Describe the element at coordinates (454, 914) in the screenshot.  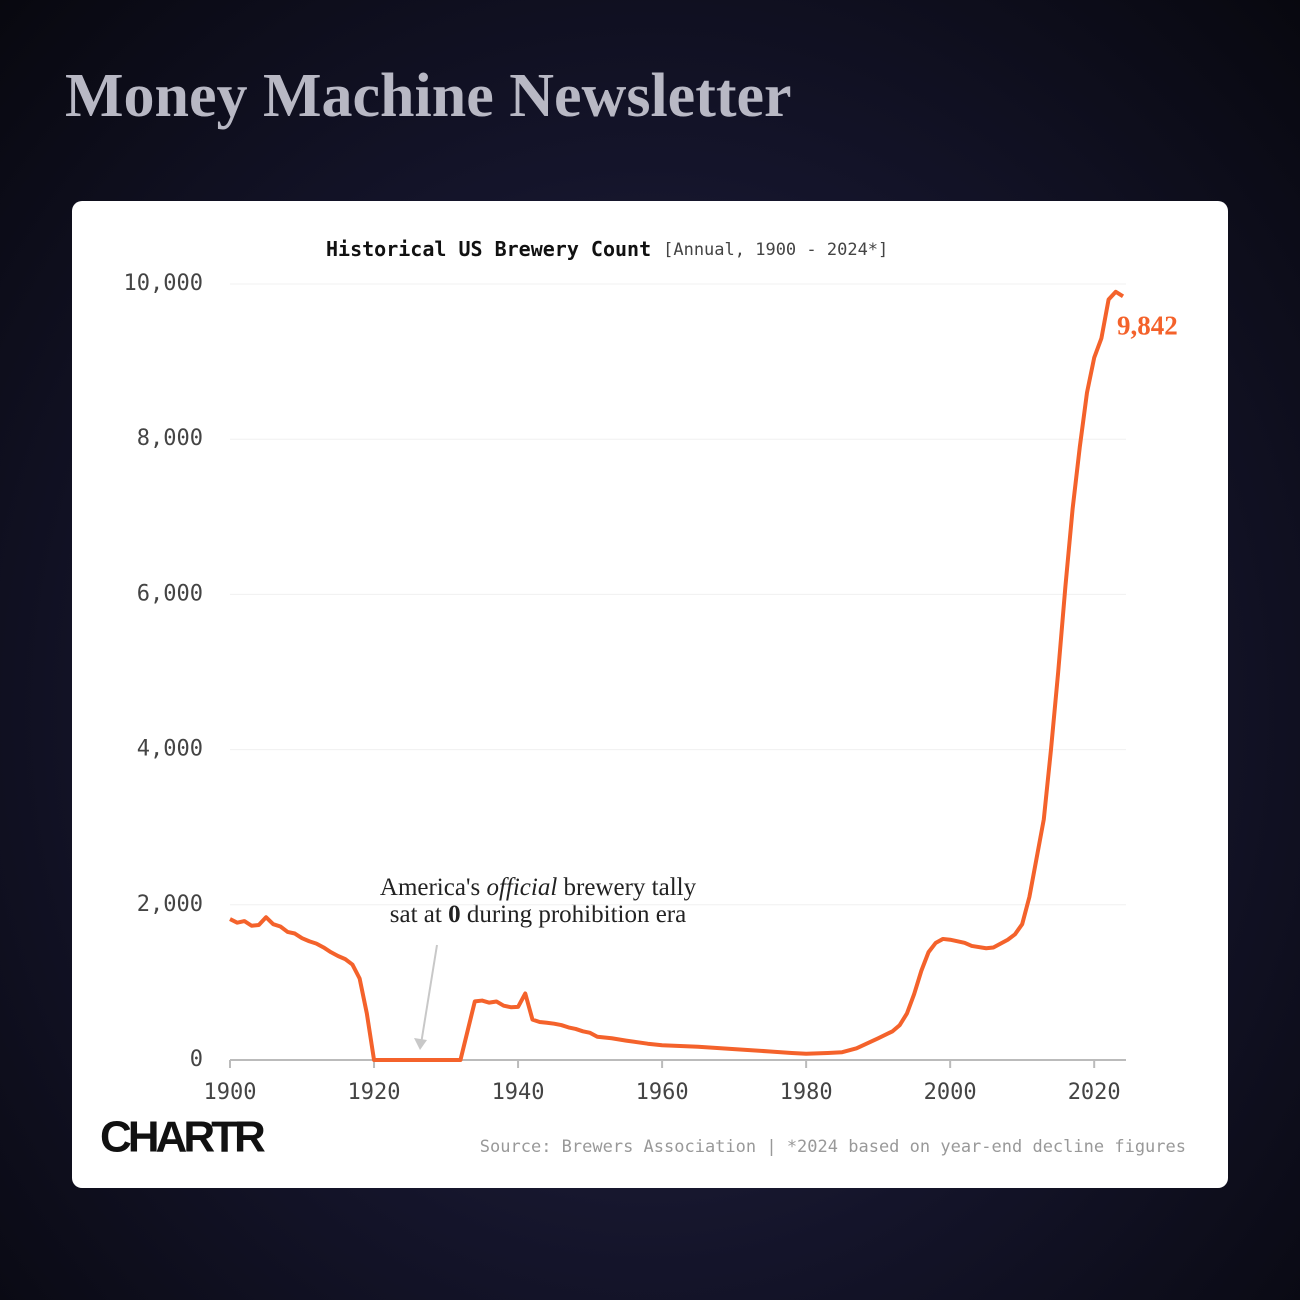
I see `annotation-text: 0` at that location.